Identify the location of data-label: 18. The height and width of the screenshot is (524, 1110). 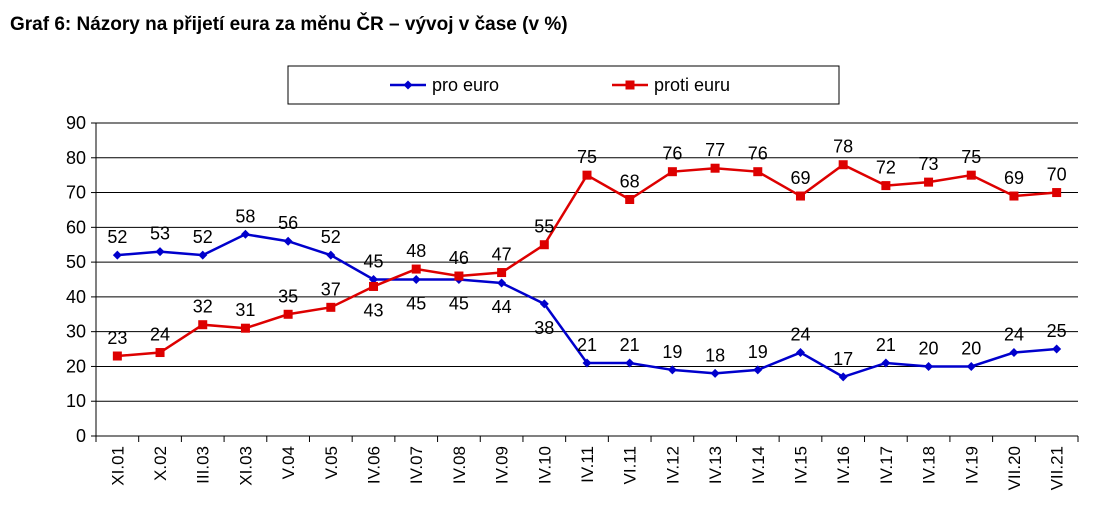
(715, 355).